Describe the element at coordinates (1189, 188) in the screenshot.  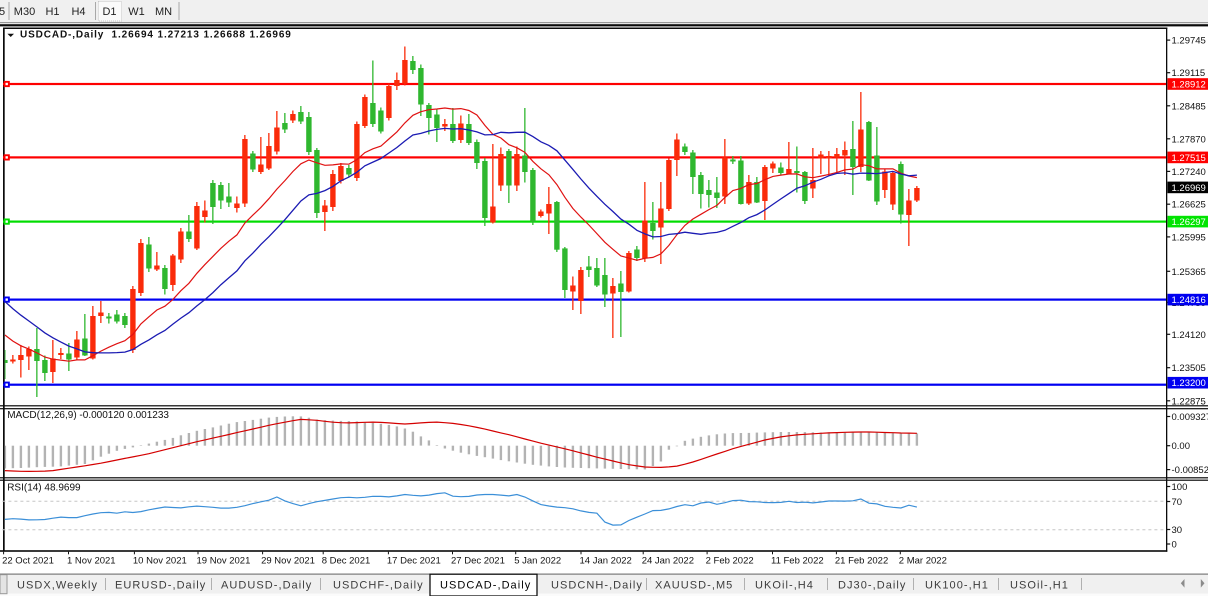
I see `svg-text: 1.26969` at that location.